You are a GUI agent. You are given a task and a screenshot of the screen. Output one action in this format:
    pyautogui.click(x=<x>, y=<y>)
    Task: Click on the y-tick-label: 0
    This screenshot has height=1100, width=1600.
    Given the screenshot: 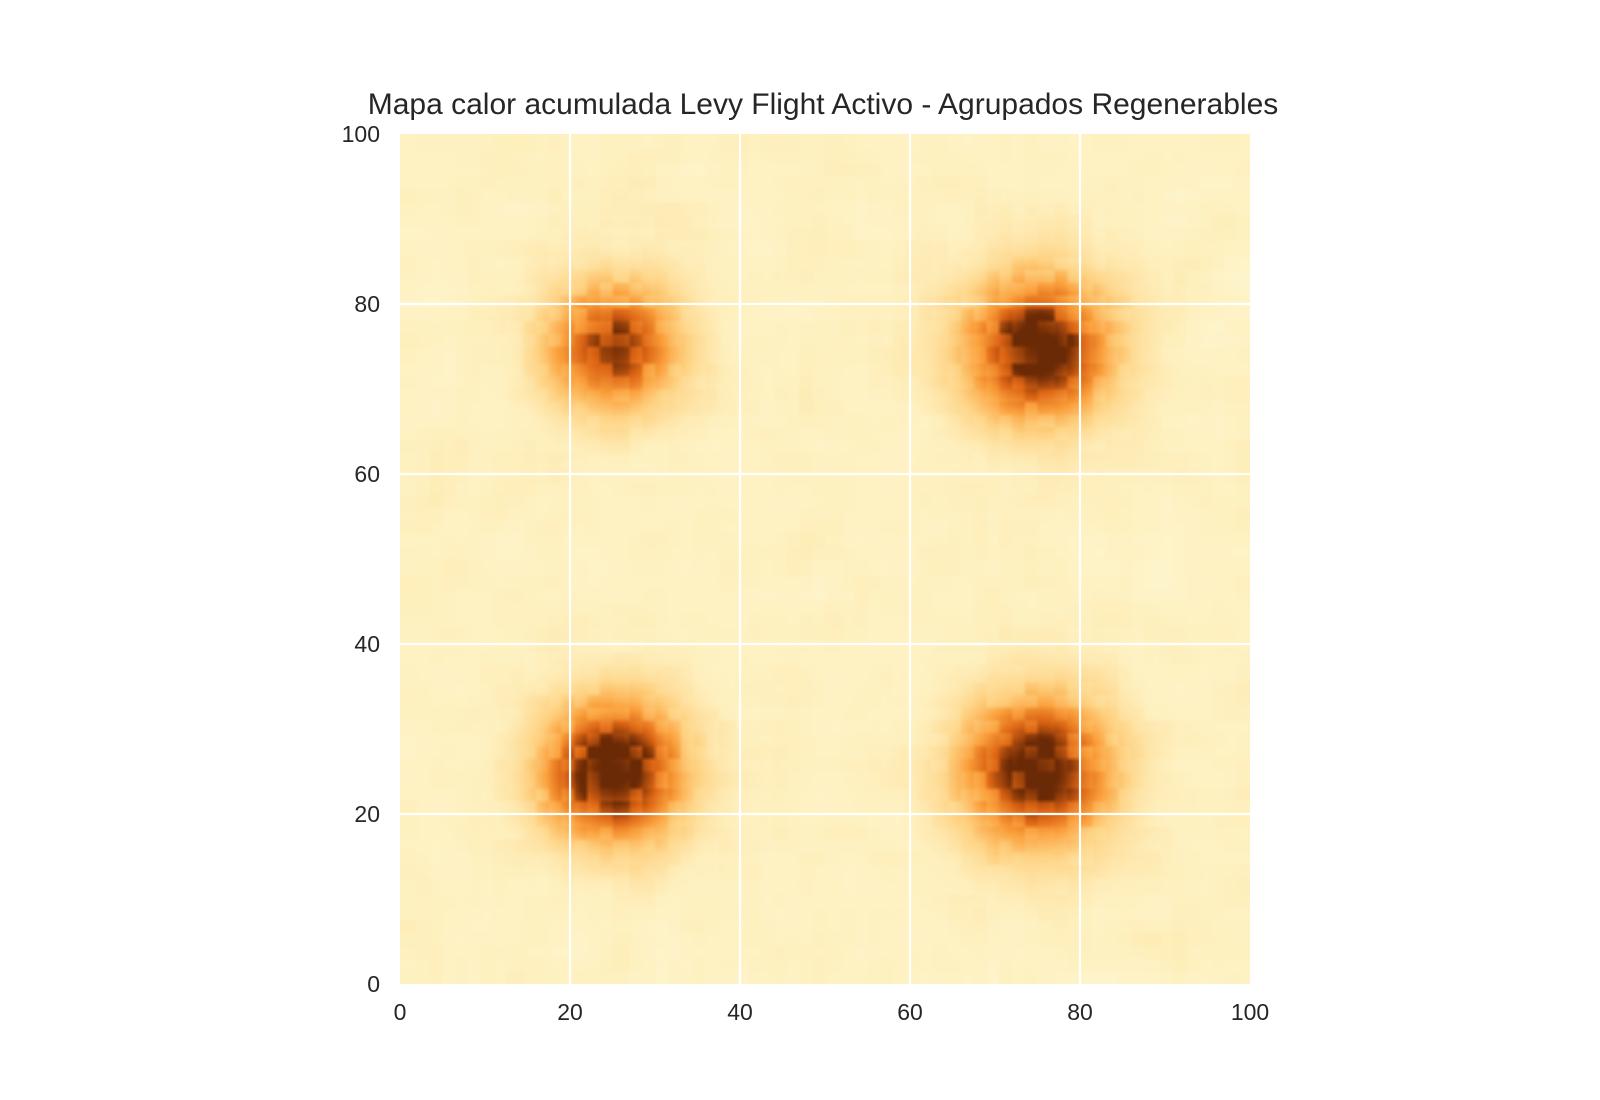 What is the action you would take?
    pyautogui.click(x=373, y=984)
    